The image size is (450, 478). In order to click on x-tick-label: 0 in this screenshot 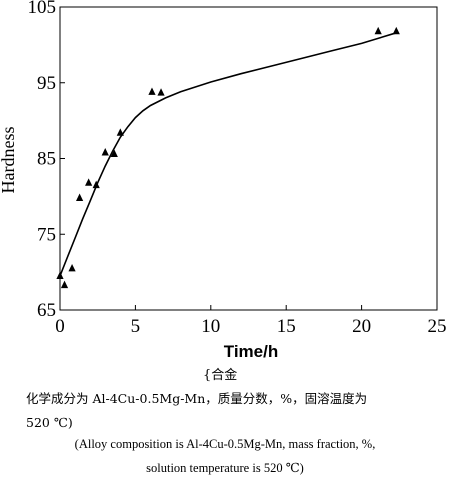, I will do `click(60, 326)`.